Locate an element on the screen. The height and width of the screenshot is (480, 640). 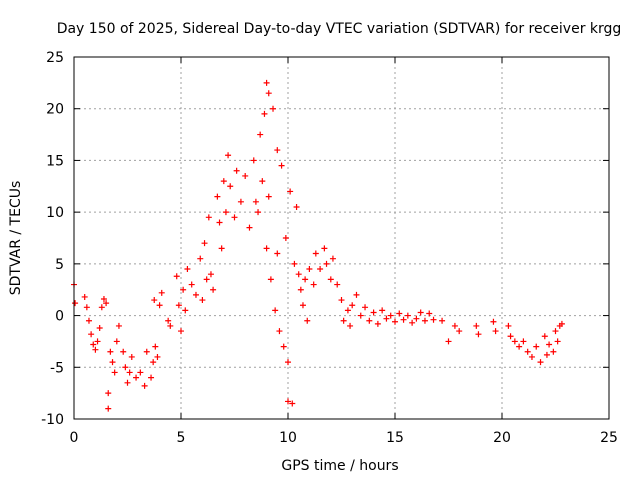
x-tick-label: 0 is located at coordinates (74, 438).